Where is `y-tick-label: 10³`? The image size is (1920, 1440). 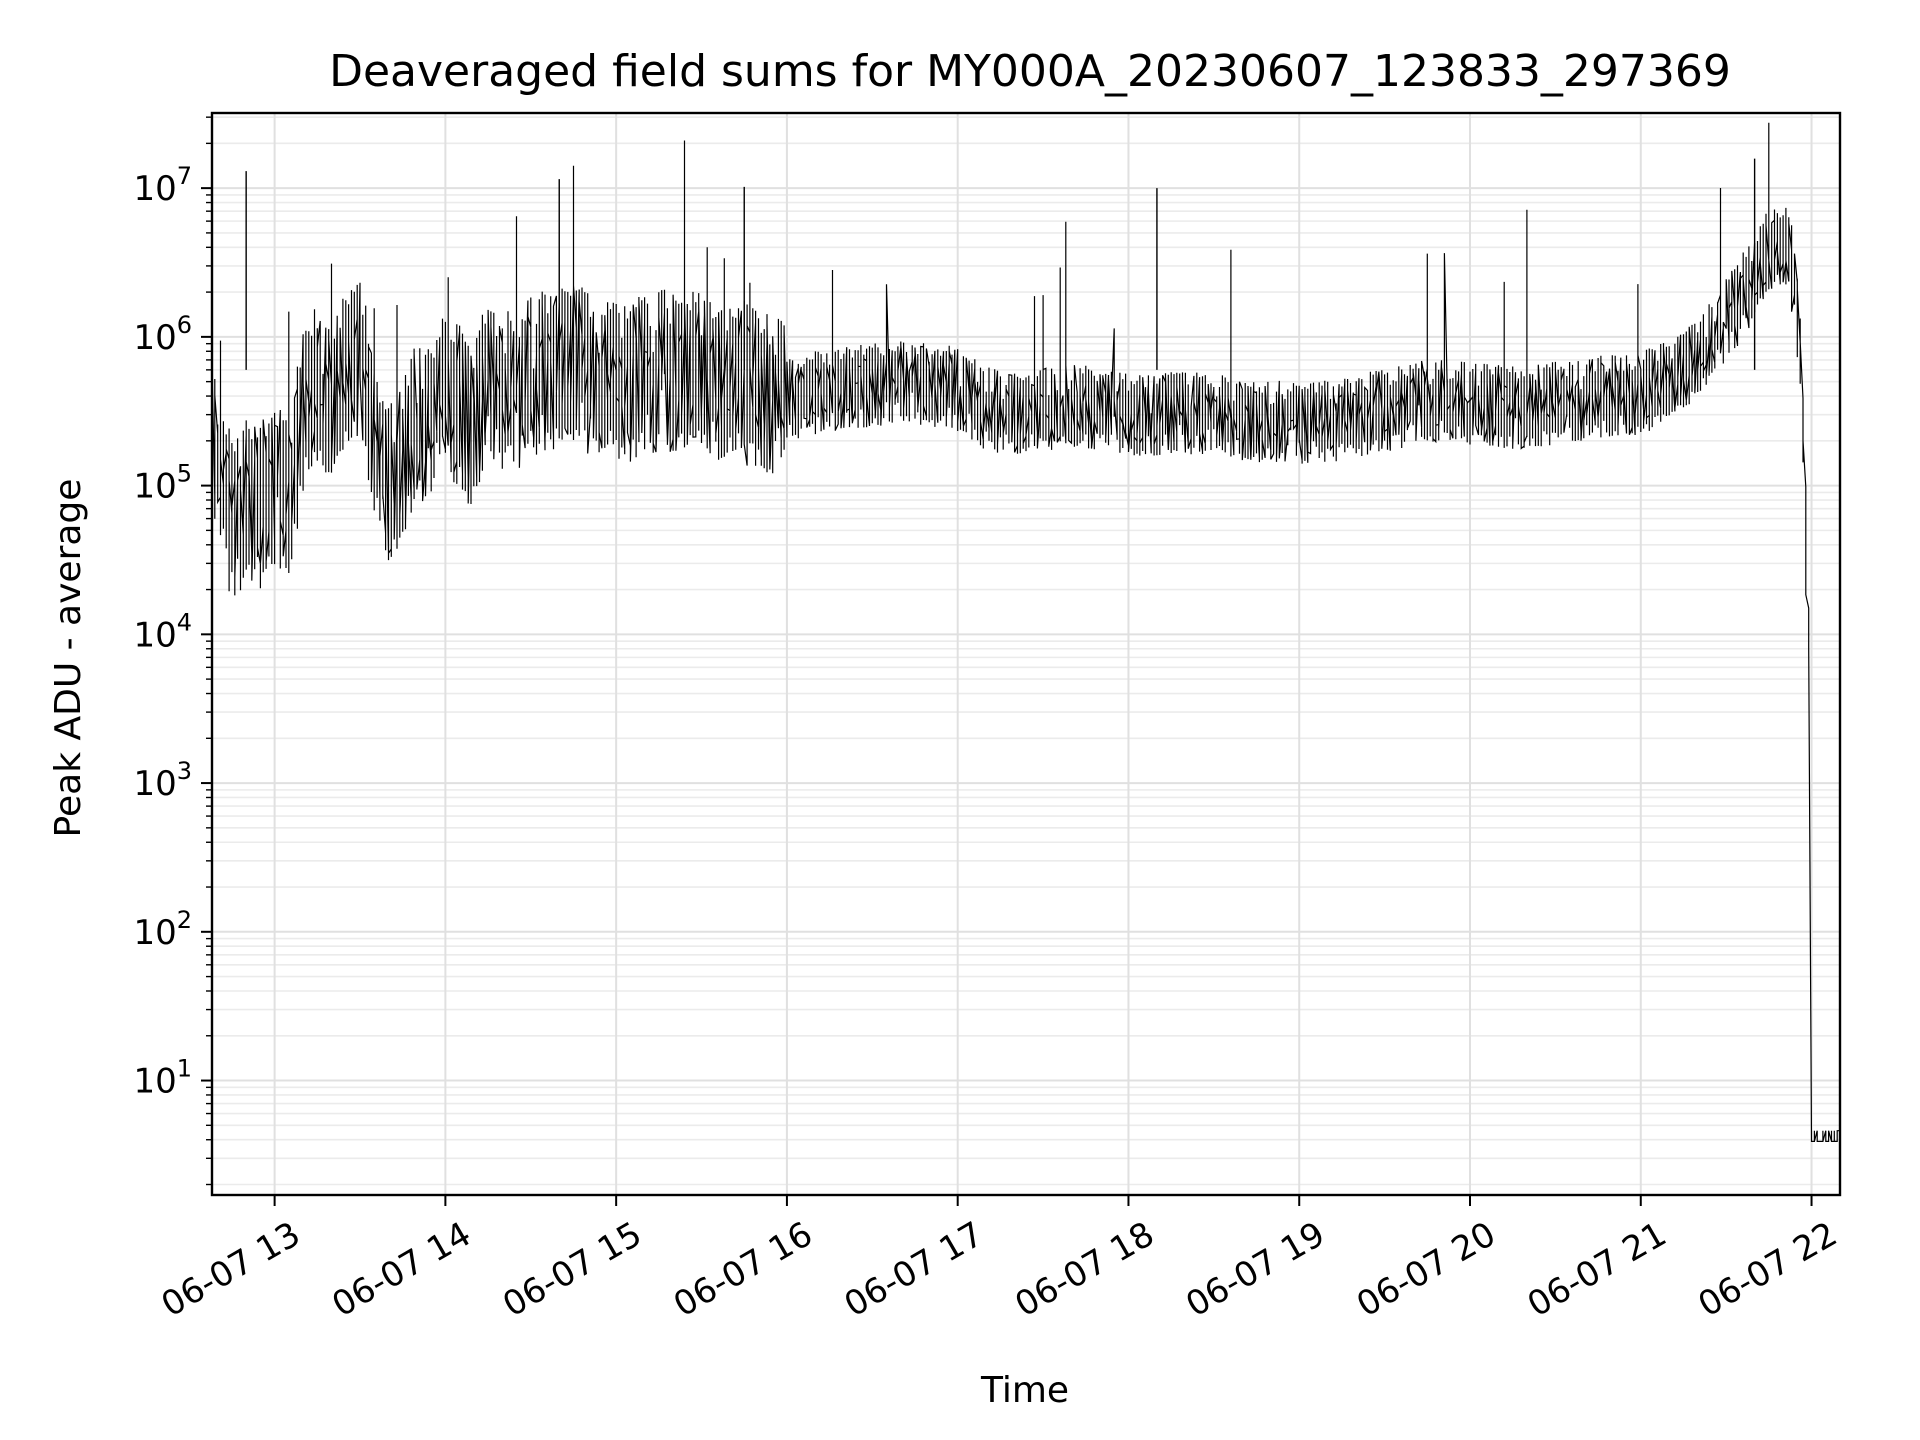
y-tick-label: 10³ is located at coordinates (162, 780).